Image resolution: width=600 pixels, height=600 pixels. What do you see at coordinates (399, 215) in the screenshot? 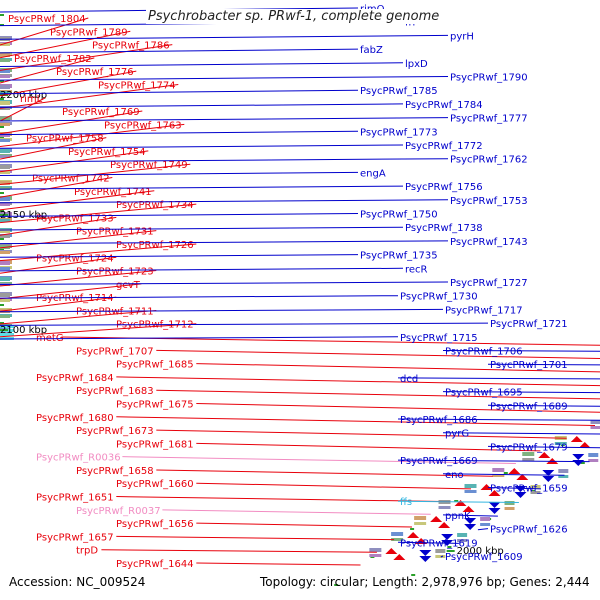
I see `gene-label-right: PsycPRwf_1750` at bounding box center [399, 215].